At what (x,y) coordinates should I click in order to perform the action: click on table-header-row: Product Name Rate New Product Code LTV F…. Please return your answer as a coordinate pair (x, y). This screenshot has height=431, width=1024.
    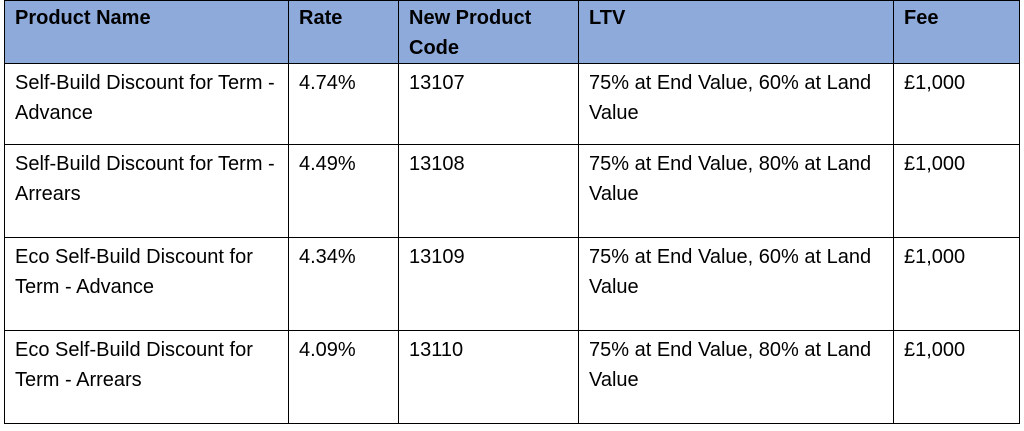
    Looking at the image, I should click on (512, 32).